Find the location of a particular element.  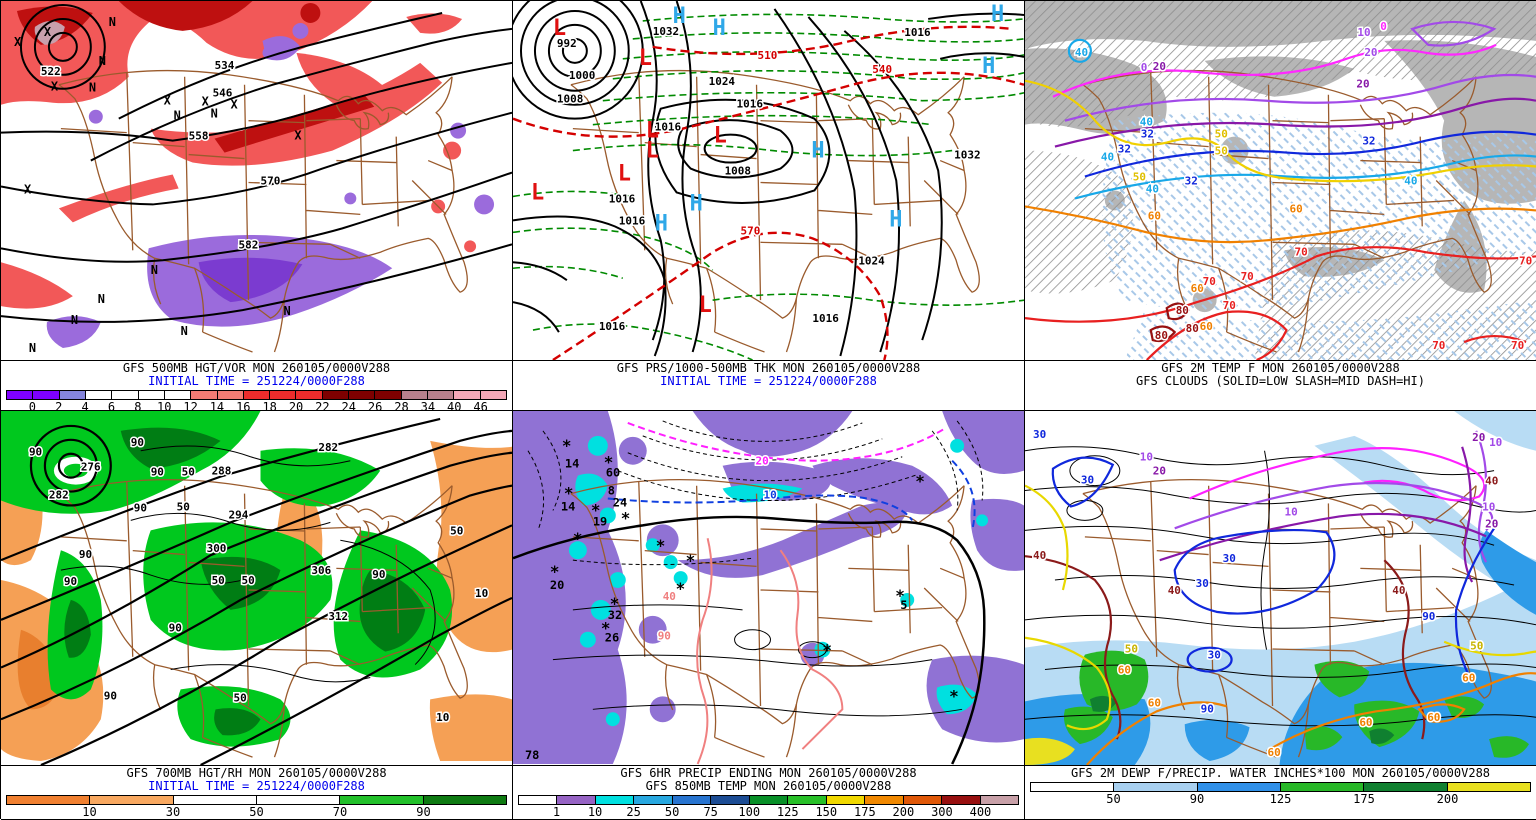

vorticity-negative-core is located at coordinates (250, 280).